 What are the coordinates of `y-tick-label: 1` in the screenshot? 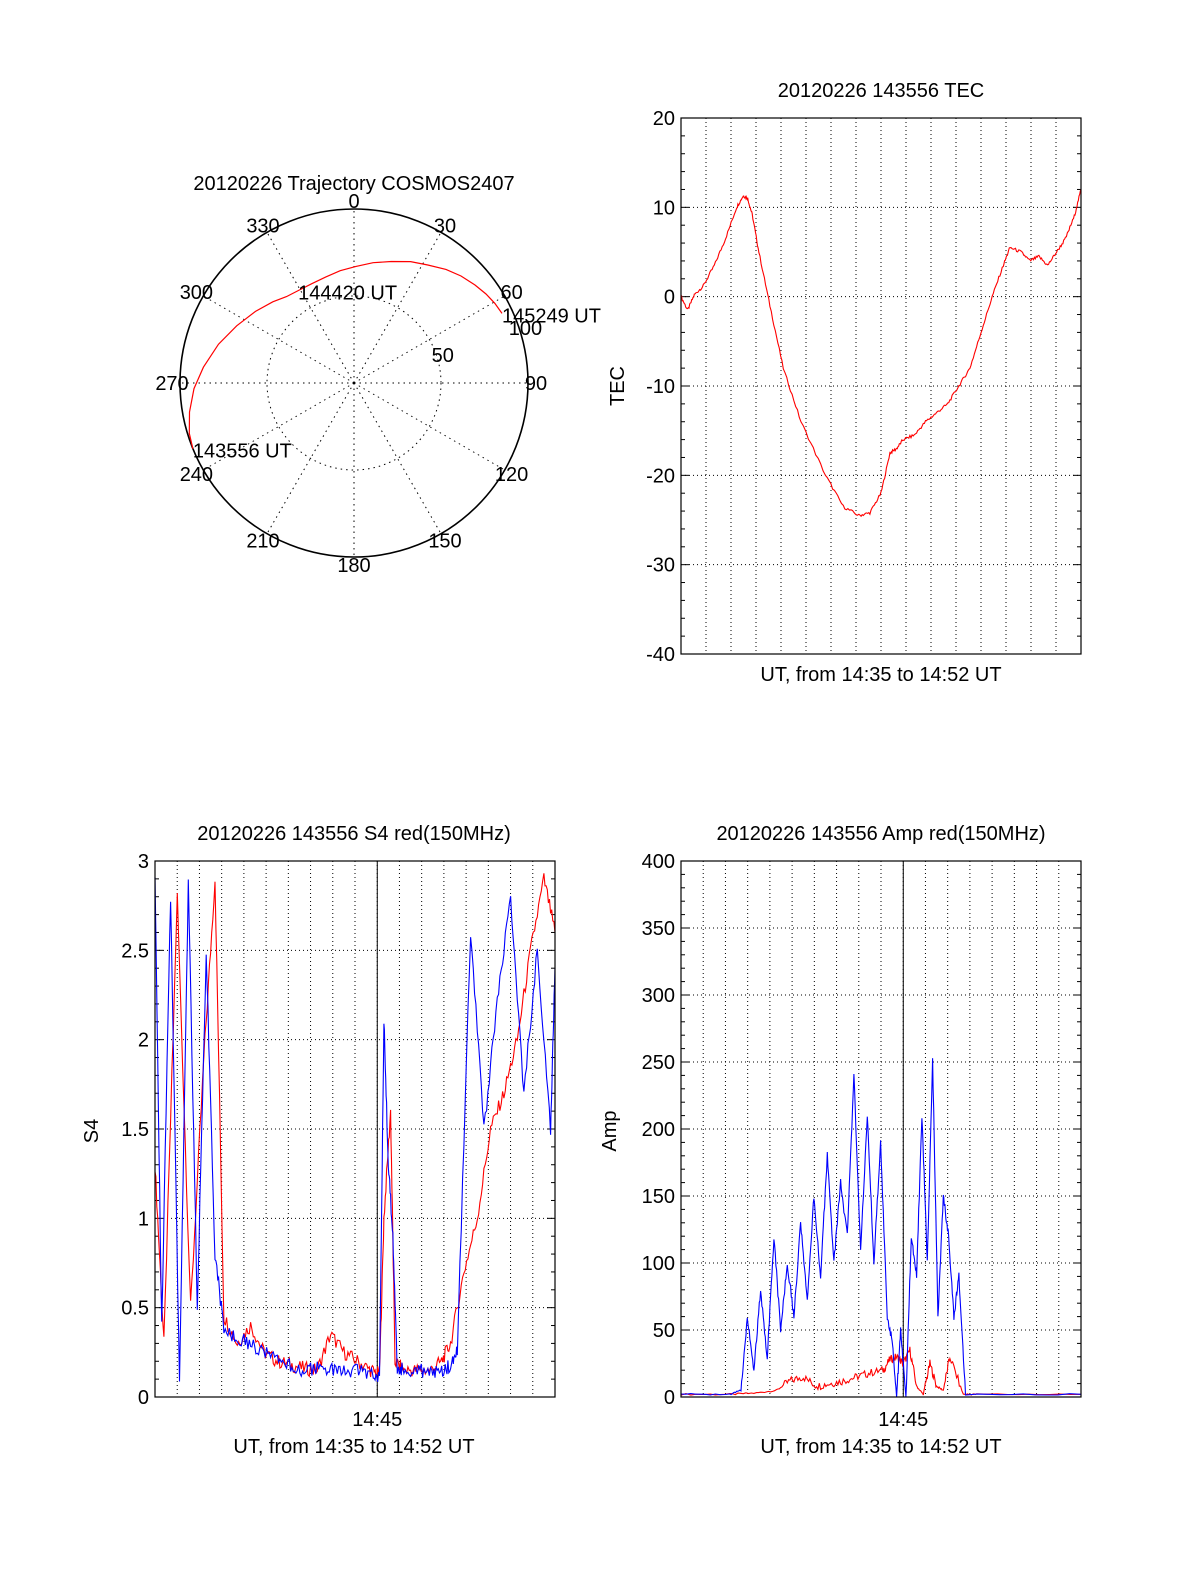 It's located at (143, 1219).